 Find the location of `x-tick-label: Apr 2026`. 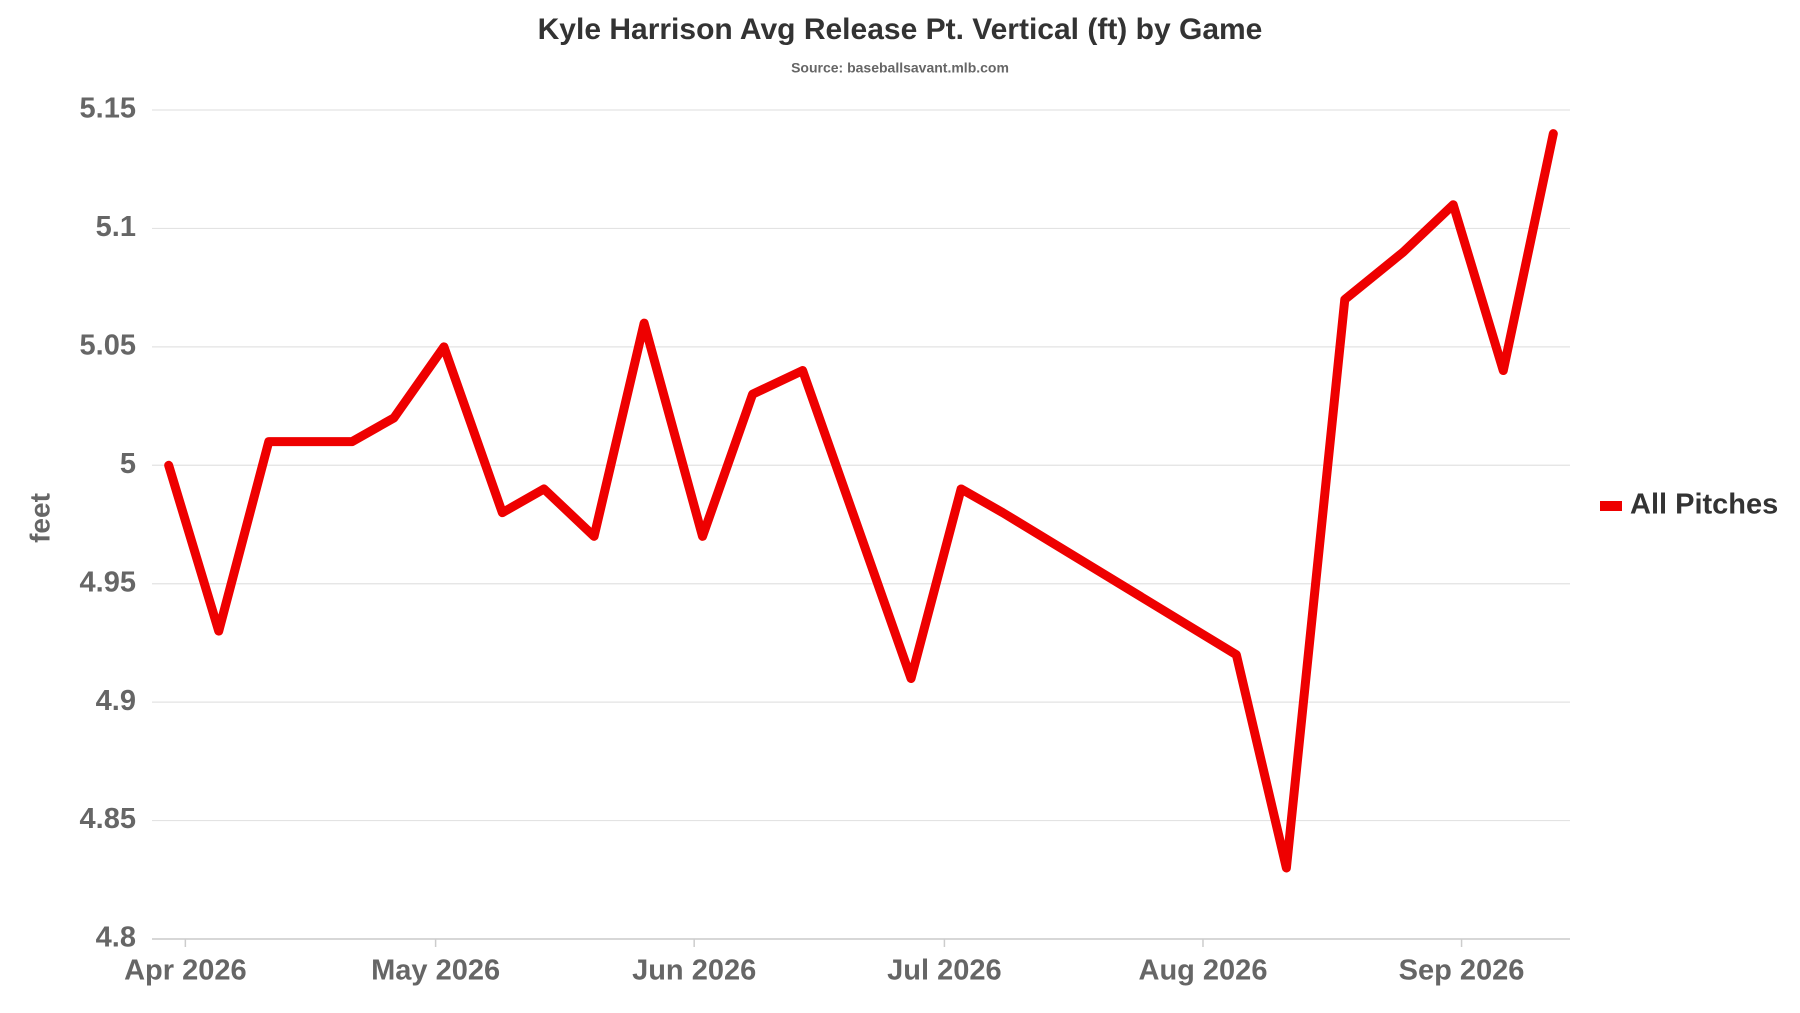

x-tick-label: Apr 2026 is located at coordinates (185, 971).